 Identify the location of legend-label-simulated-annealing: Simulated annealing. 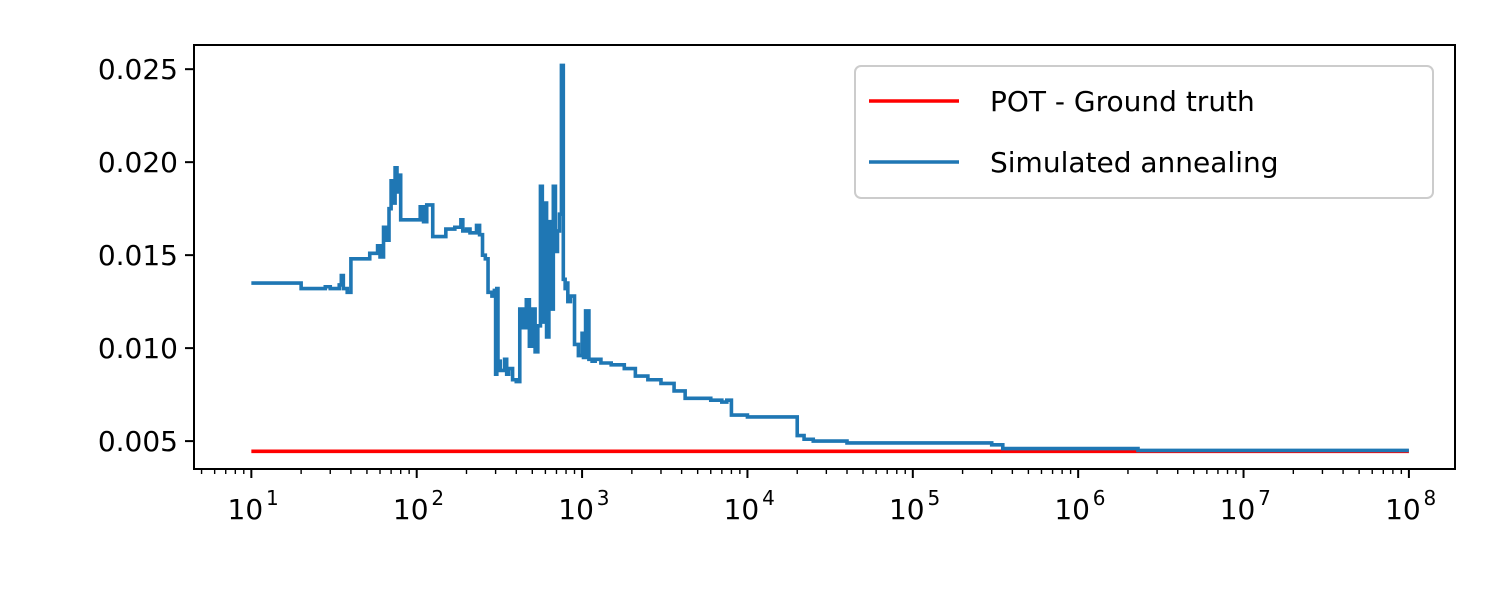
(1134, 162).